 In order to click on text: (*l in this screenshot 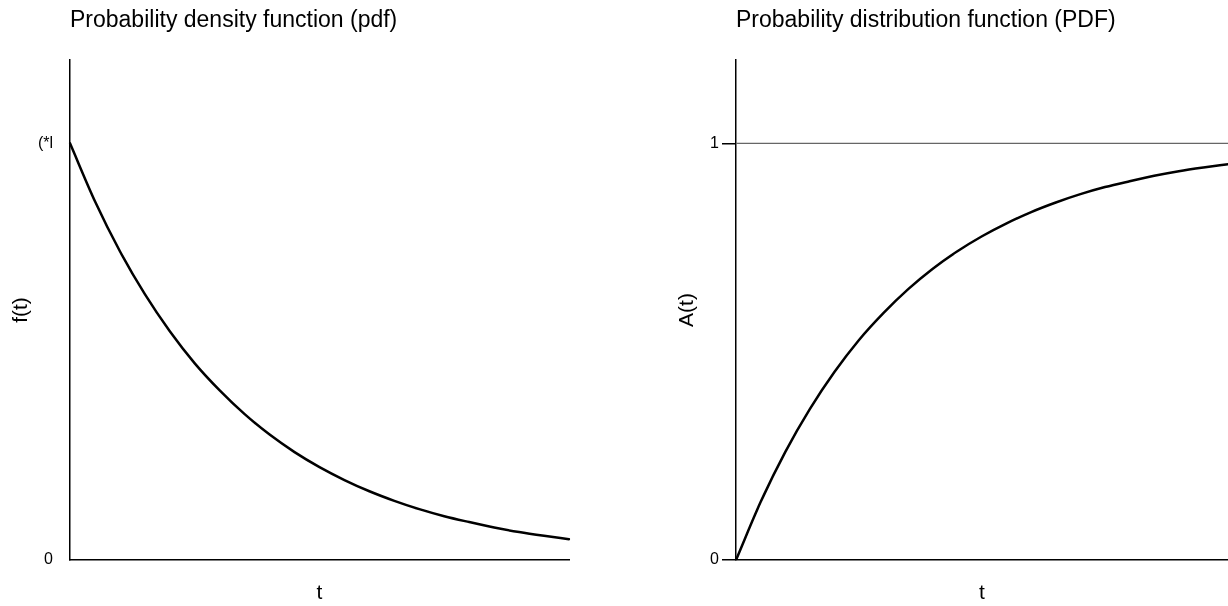, I will do `click(45, 142)`.